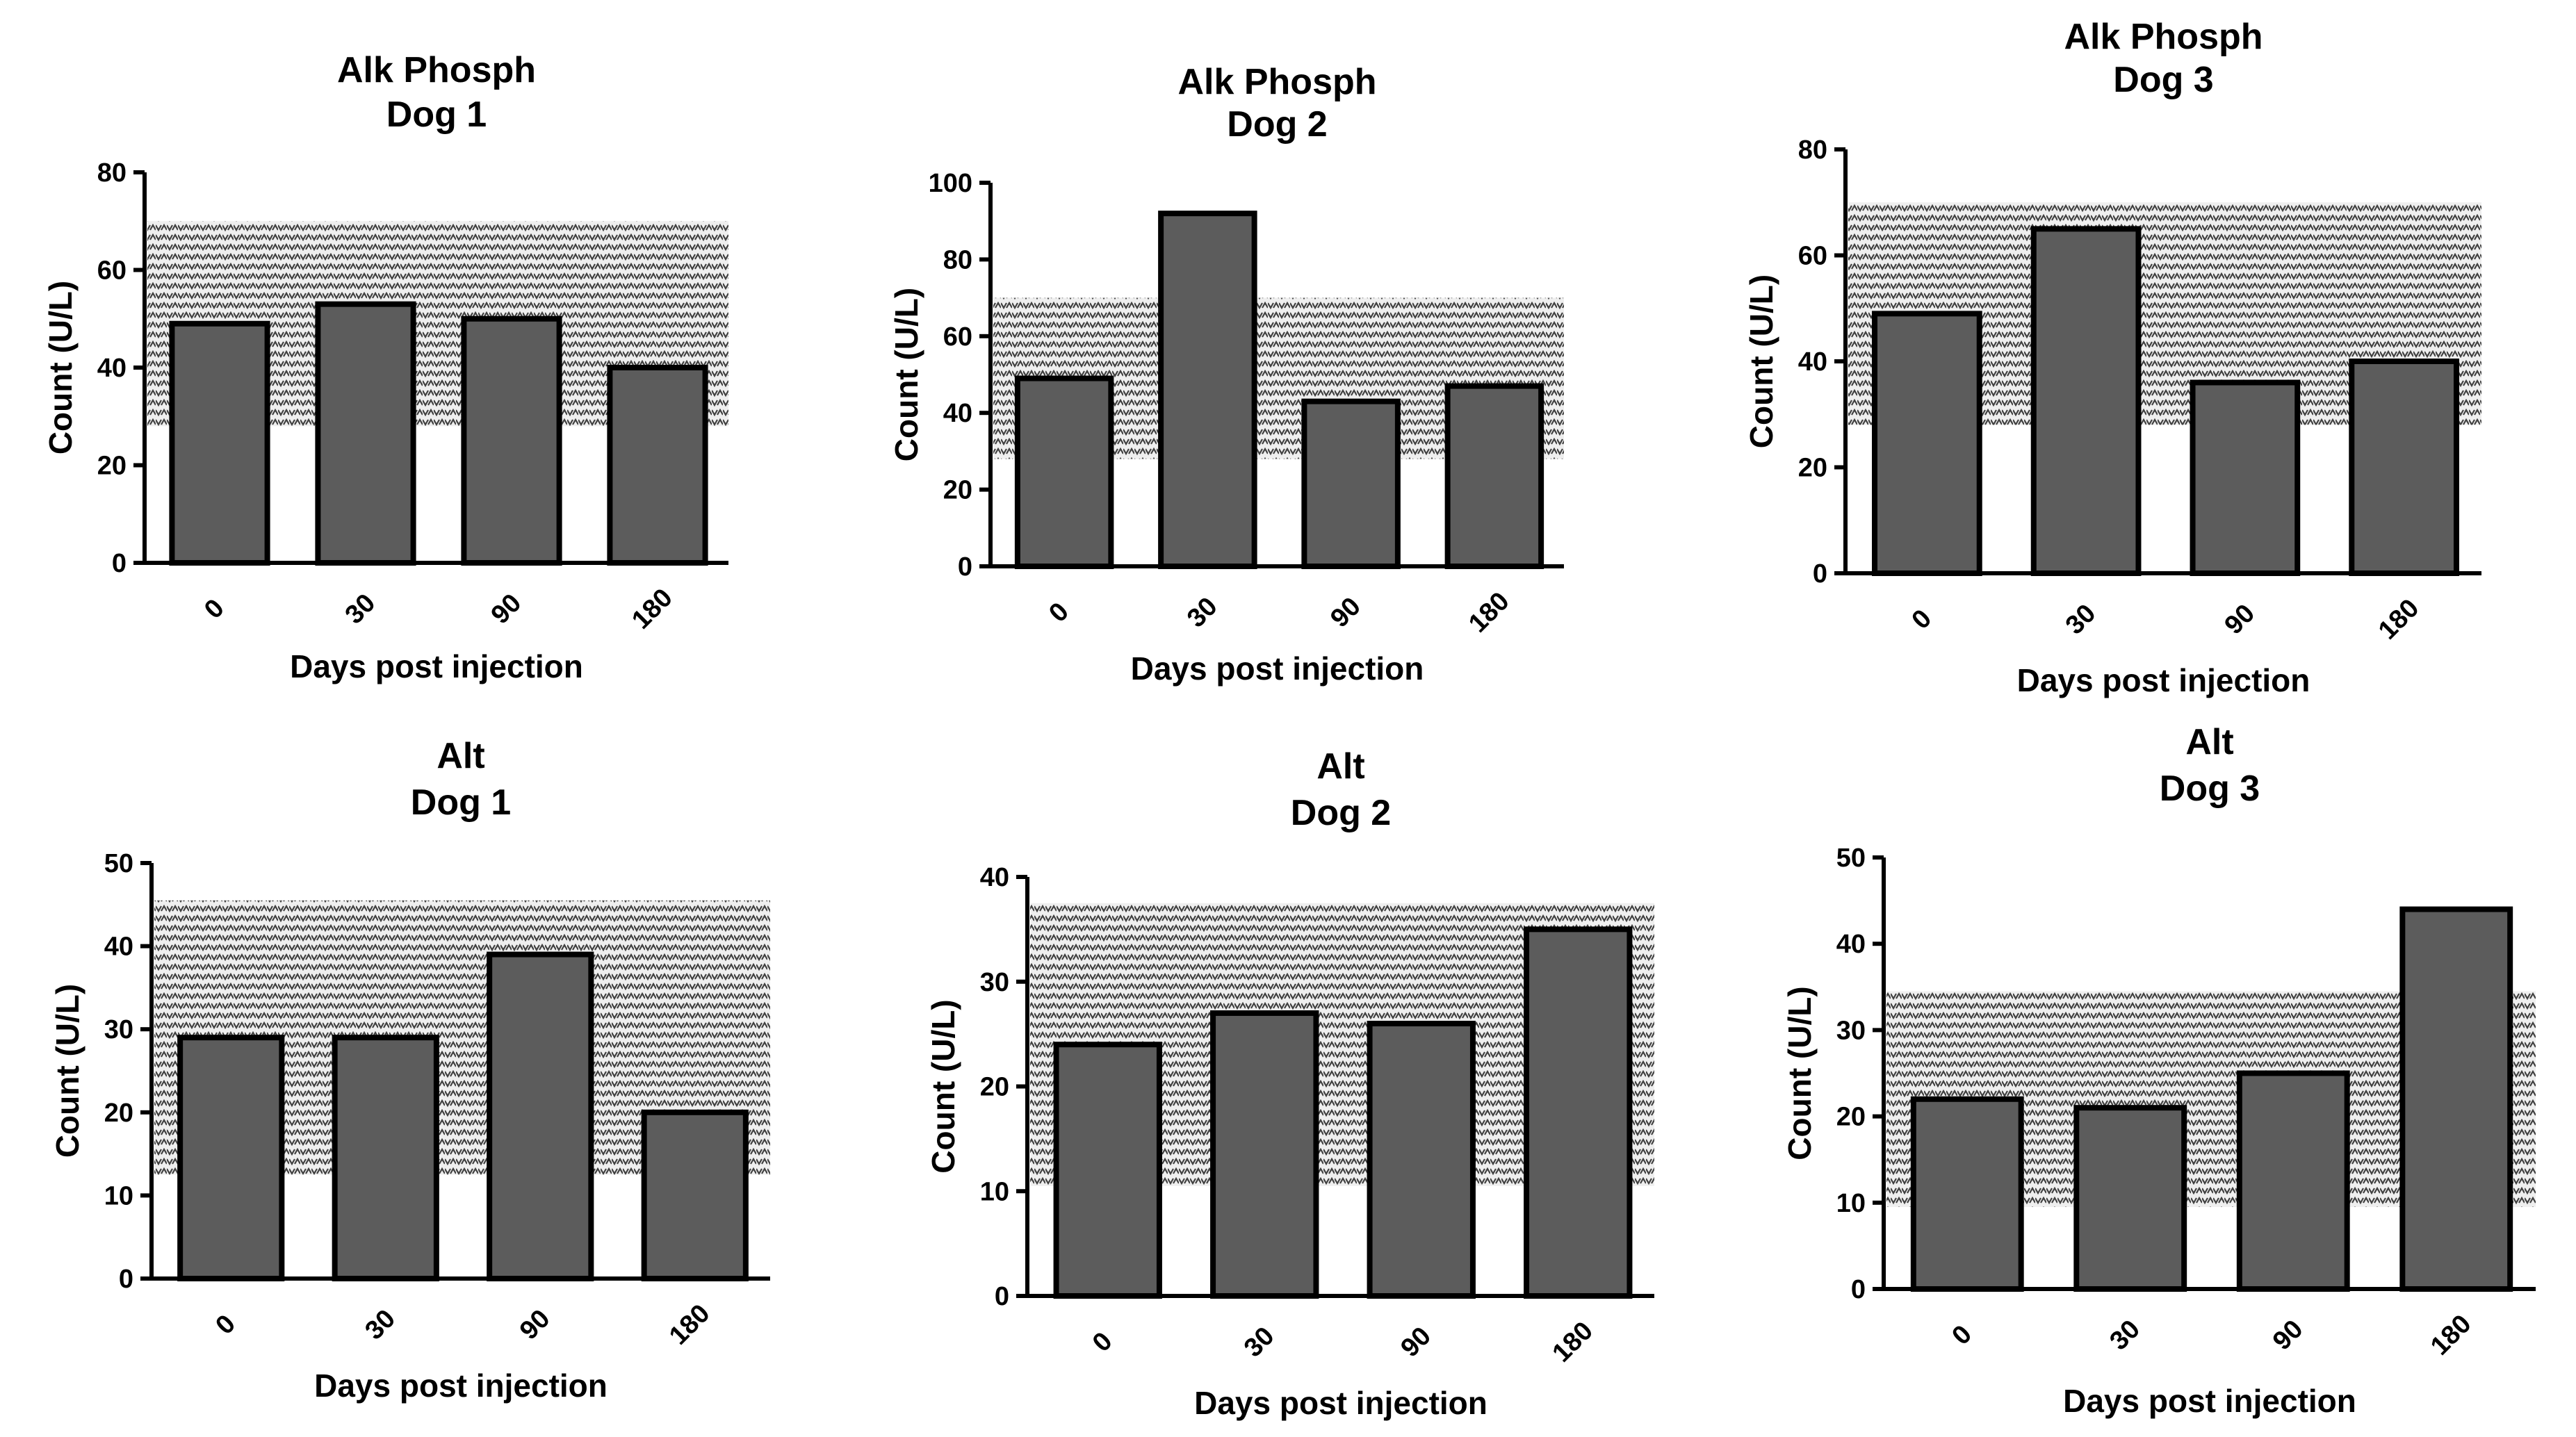  Describe the element at coordinates (950, 183) in the screenshot. I see `y-tick-label: 100` at that location.